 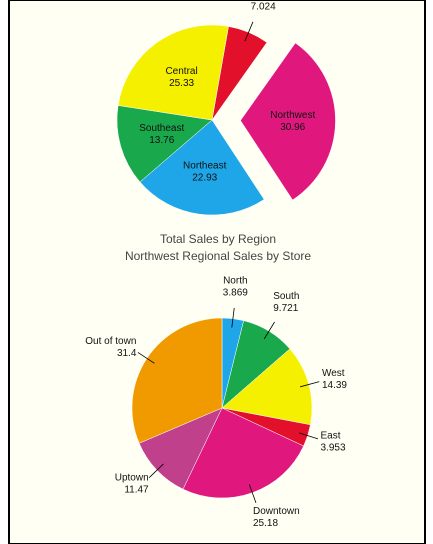 What do you see at coordinates (286, 296) in the screenshot?
I see `slice-label: South` at bounding box center [286, 296].